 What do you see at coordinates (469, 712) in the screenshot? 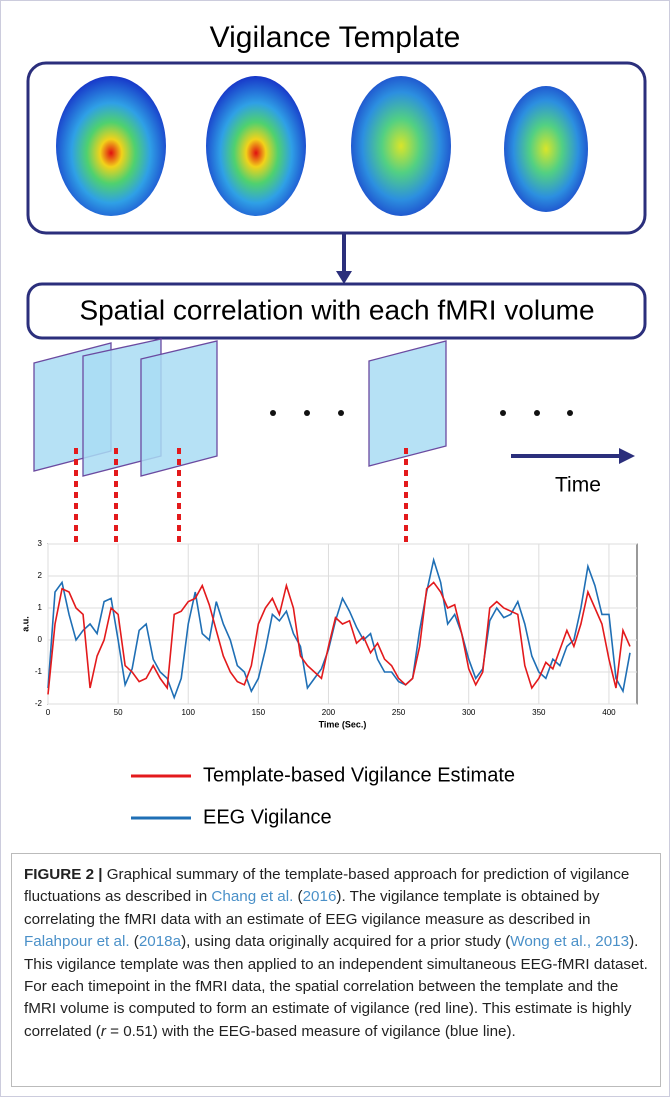
I see `x-tick-label: 300` at bounding box center [469, 712].